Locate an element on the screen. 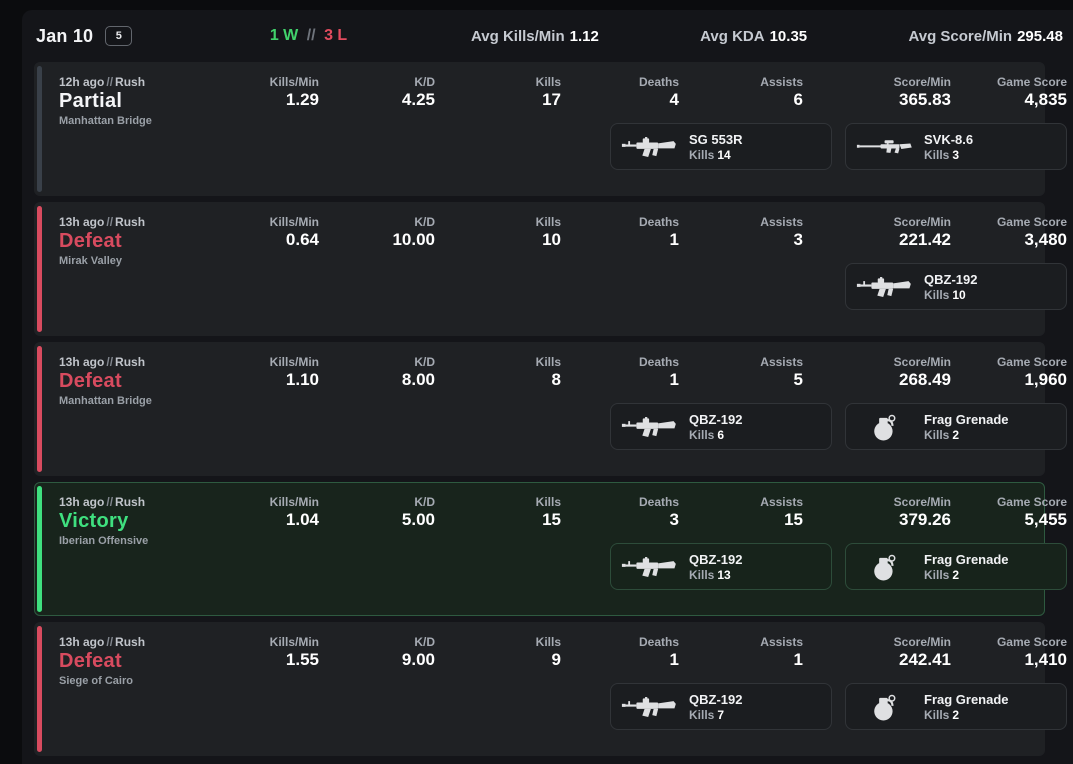  stat-kills-per-min: Kills/Min 1.10 is located at coordinates (294, 372).